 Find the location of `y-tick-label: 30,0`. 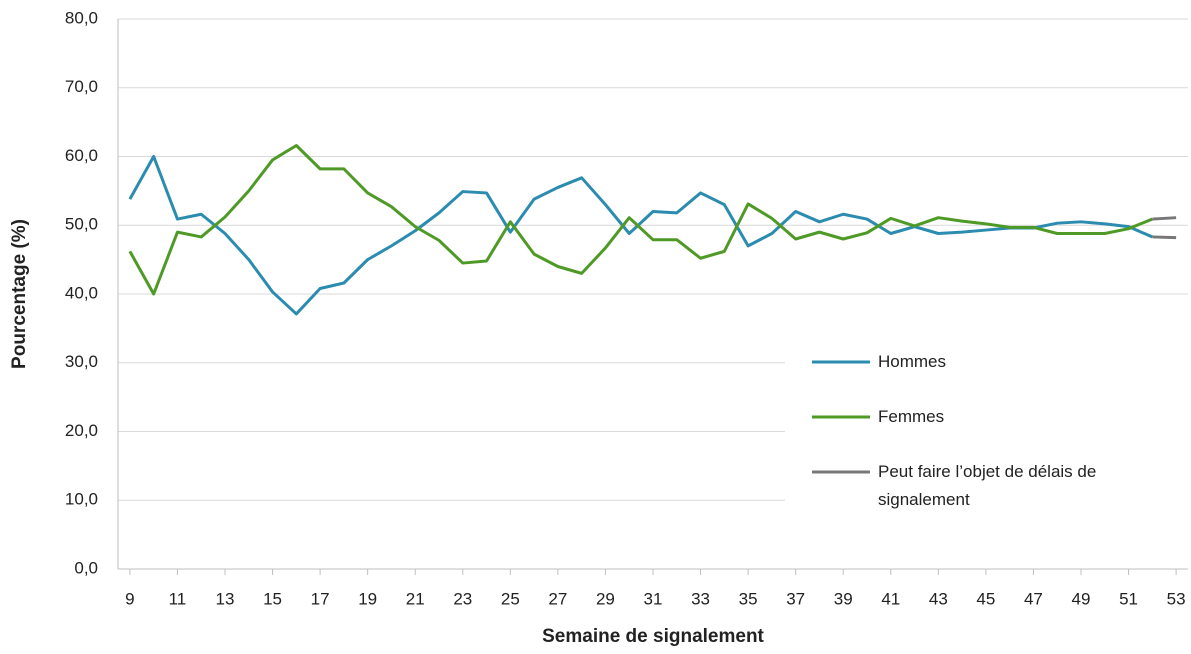

y-tick-label: 30,0 is located at coordinates (81, 361).